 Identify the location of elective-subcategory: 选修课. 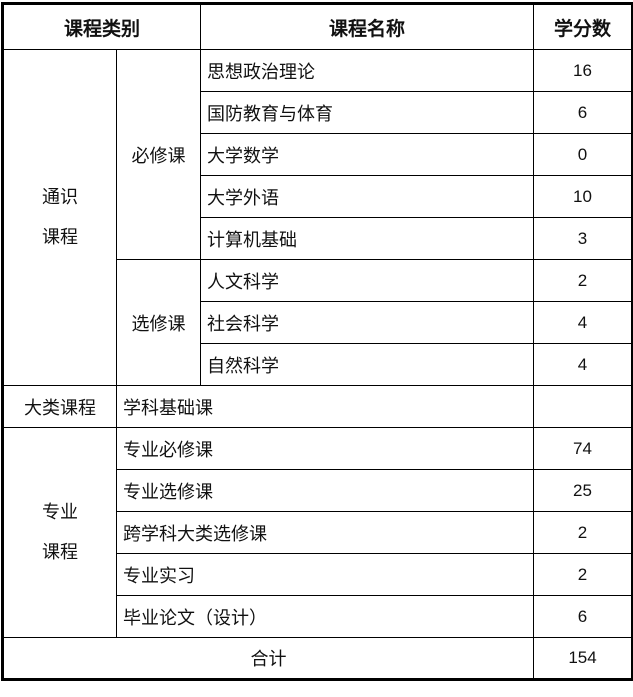
(158, 322).